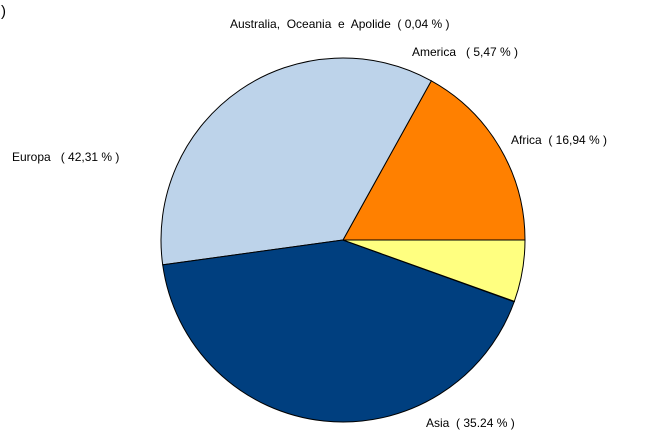  What do you see at coordinates (434, 160) in the screenshot?
I see `slice-africa` at bounding box center [434, 160].